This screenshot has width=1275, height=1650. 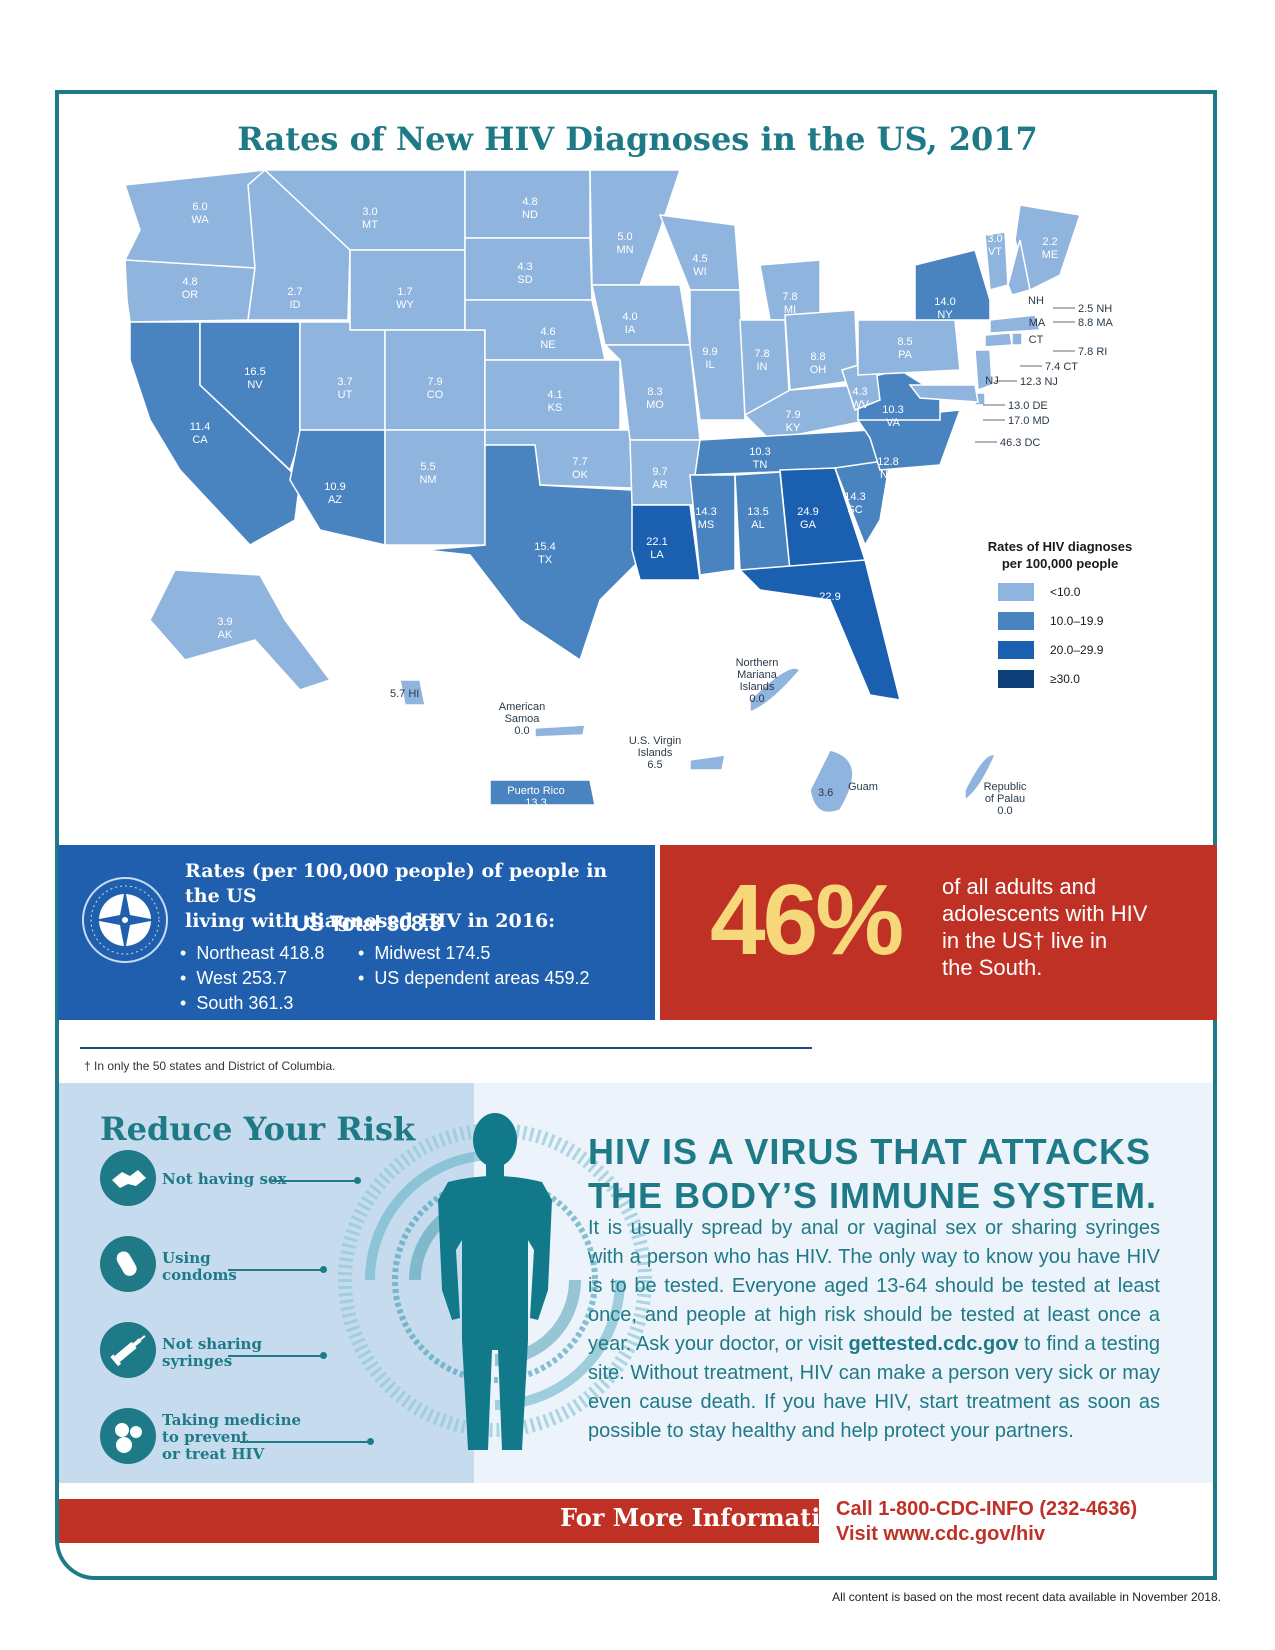 I want to click on state-label: 4.6 NE, so click(x=547, y=338).